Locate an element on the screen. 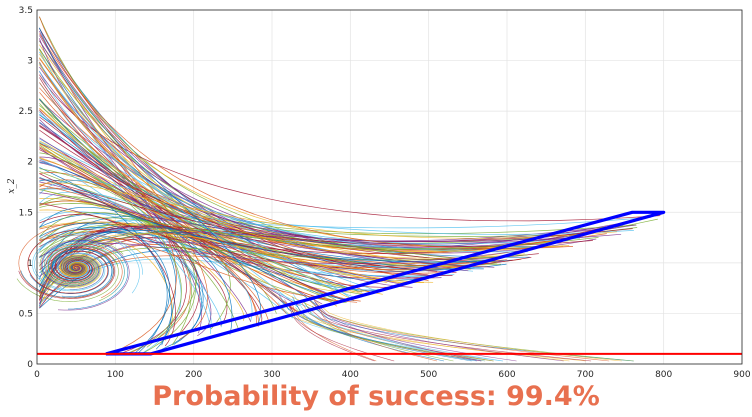 This screenshot has width=752, height=417. x-tick-label: 500 is located at coordinates (428, 375).